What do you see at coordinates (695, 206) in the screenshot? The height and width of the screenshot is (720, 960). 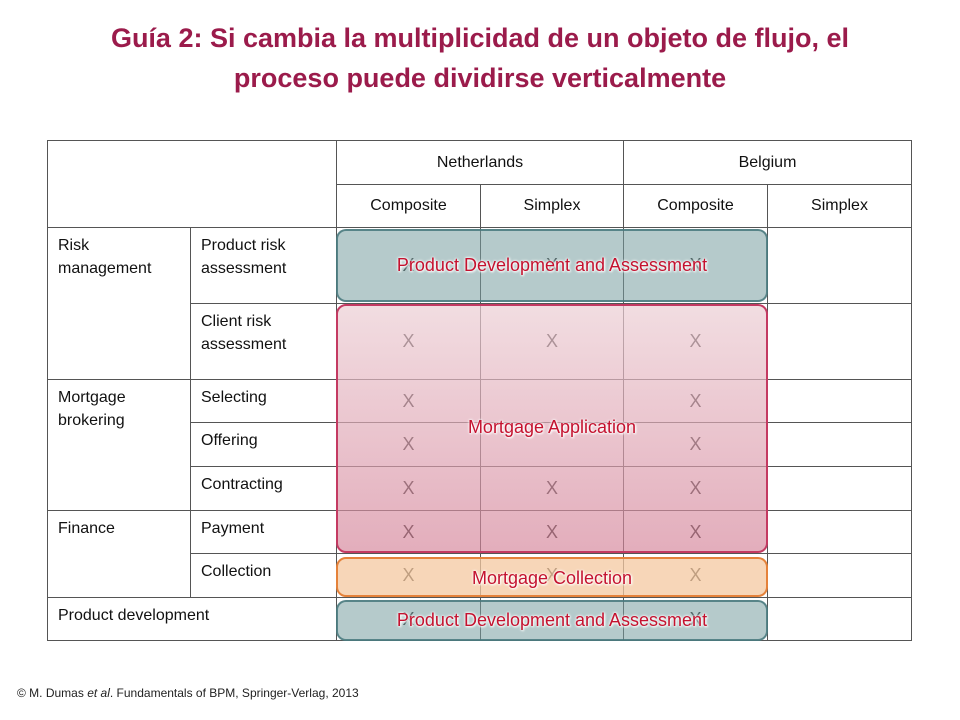 I see `subheader-be-composite: Composite` at bounding box center [695, 206].